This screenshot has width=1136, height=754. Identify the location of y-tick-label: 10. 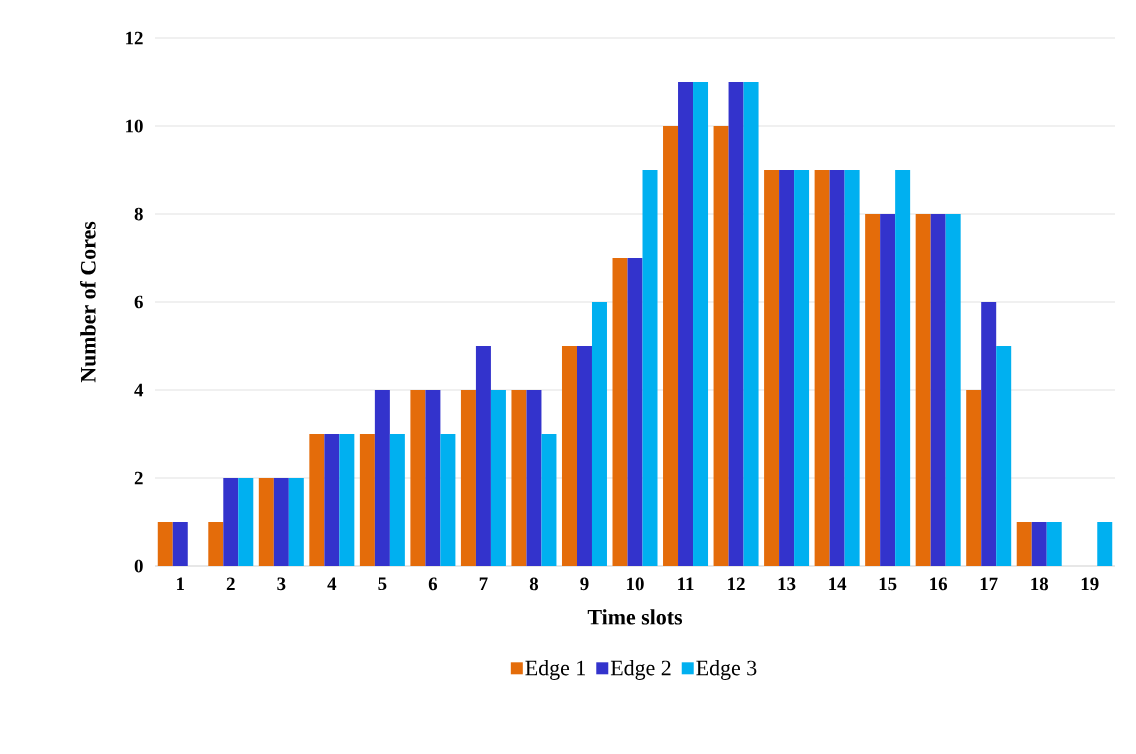
(134, 126).